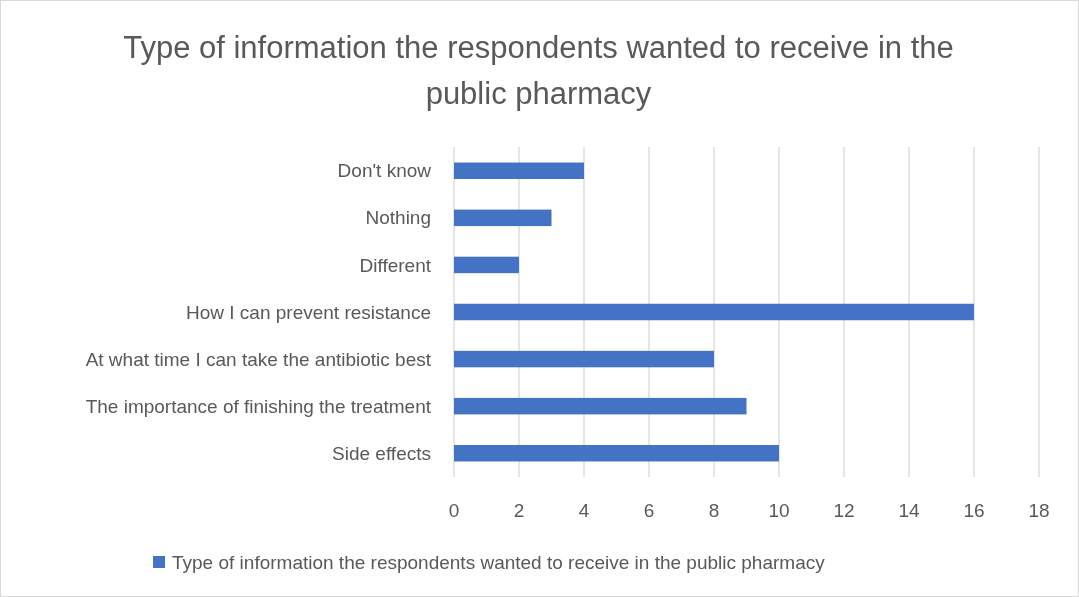  I want to click on x-tick-label: 4, so click(584, 510).